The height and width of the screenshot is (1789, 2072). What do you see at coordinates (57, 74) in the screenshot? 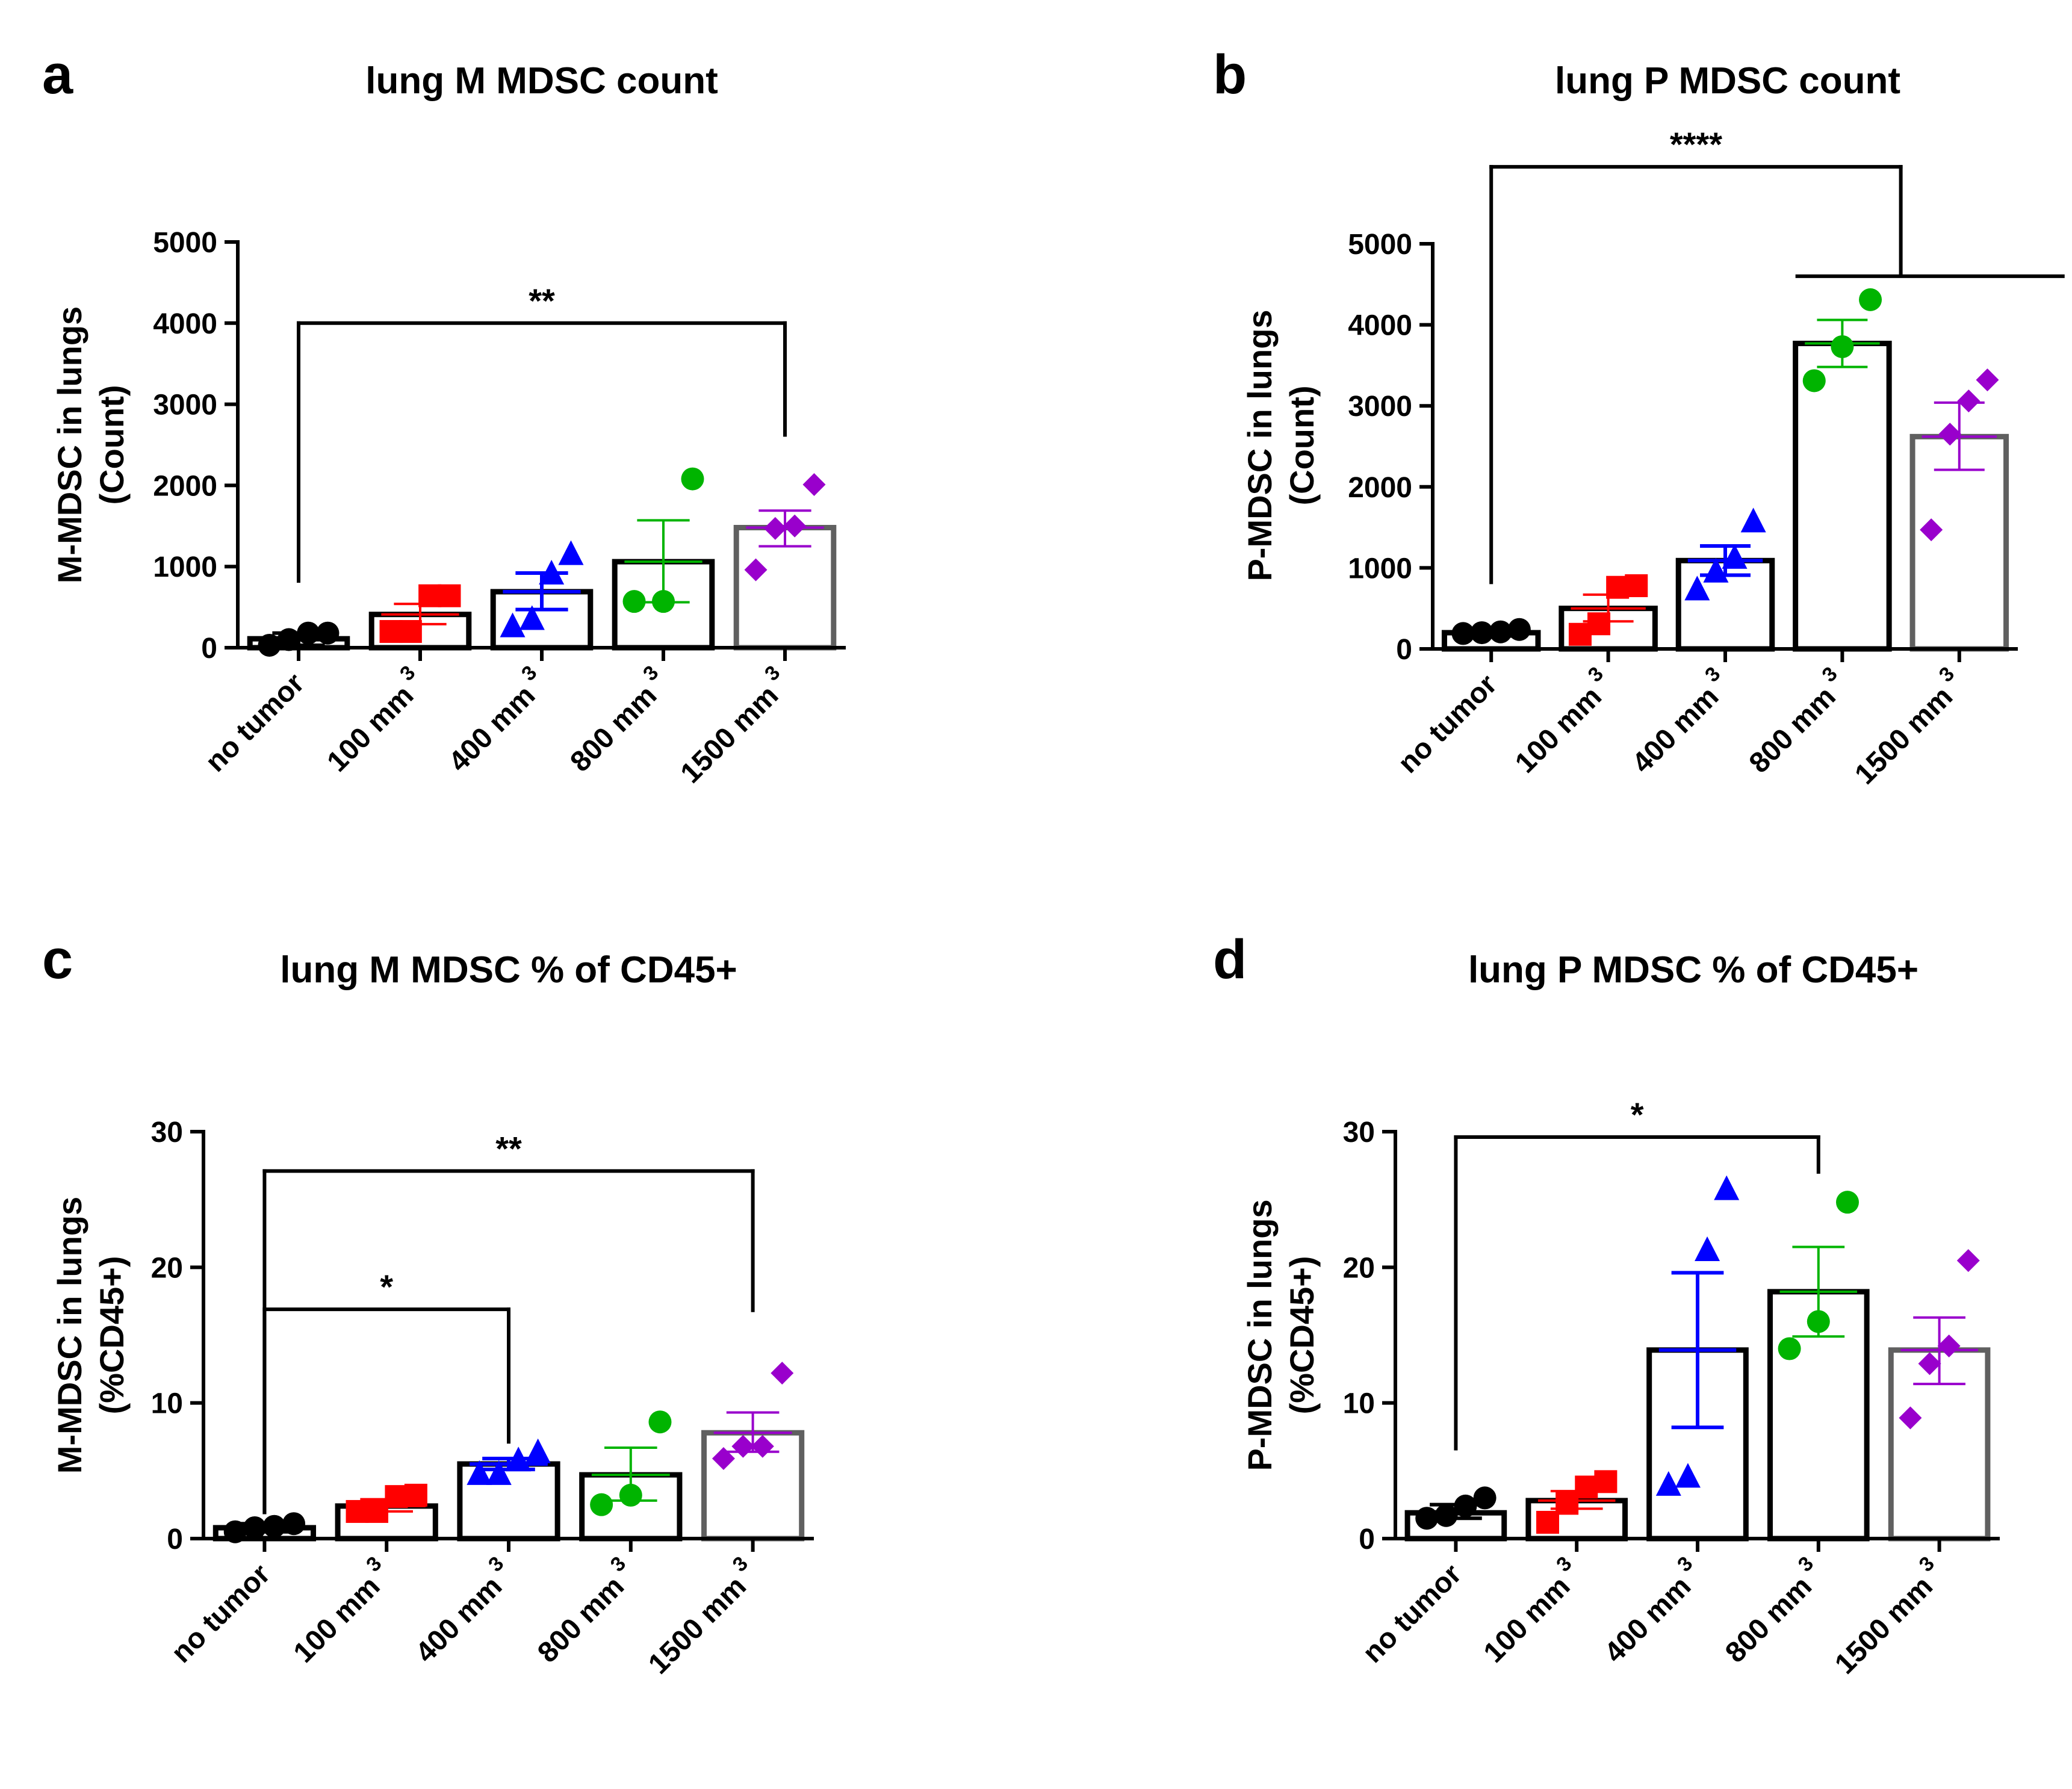
I see `panel-letter: a` at bounding box center [57, 74].